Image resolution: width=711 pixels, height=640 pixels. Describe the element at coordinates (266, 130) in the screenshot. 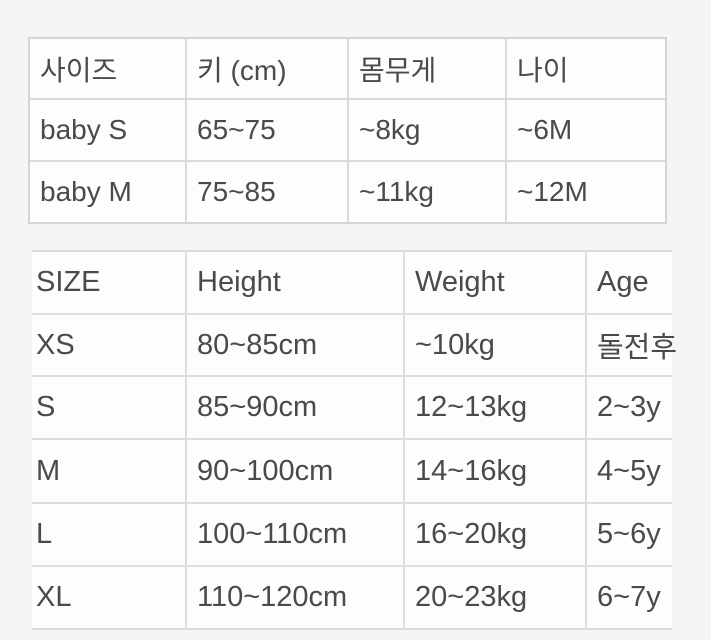

I see `table-cell: 65~75` at that location.